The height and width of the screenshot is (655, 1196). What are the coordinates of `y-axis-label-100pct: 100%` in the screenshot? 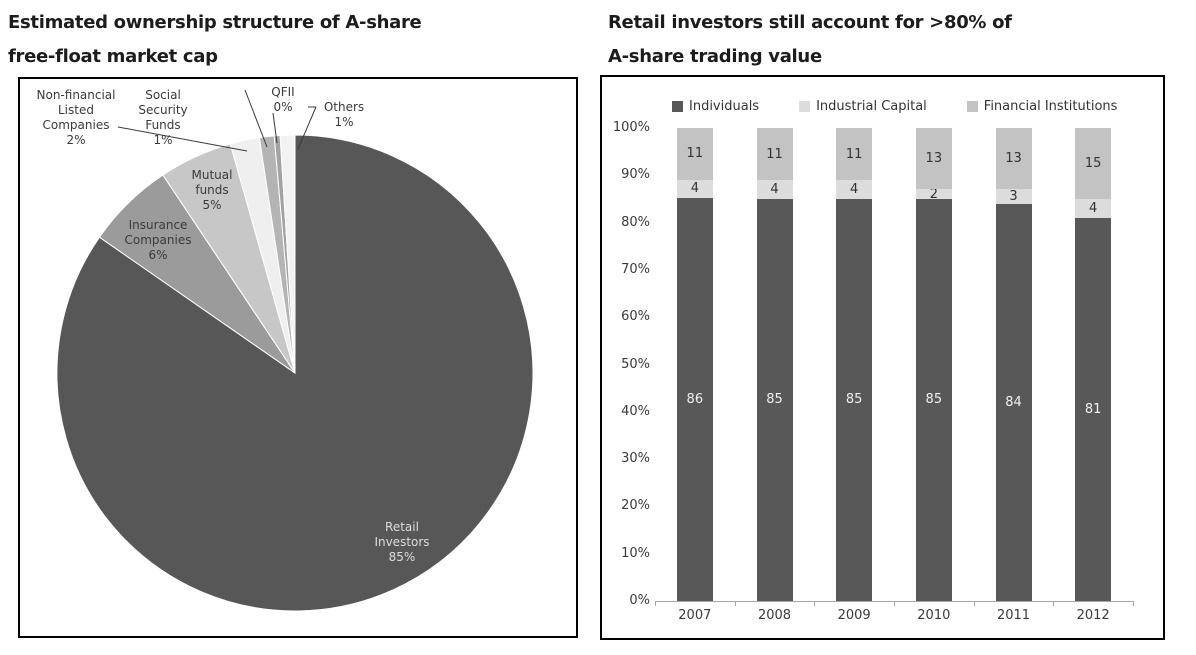 It's located at (631, 127).